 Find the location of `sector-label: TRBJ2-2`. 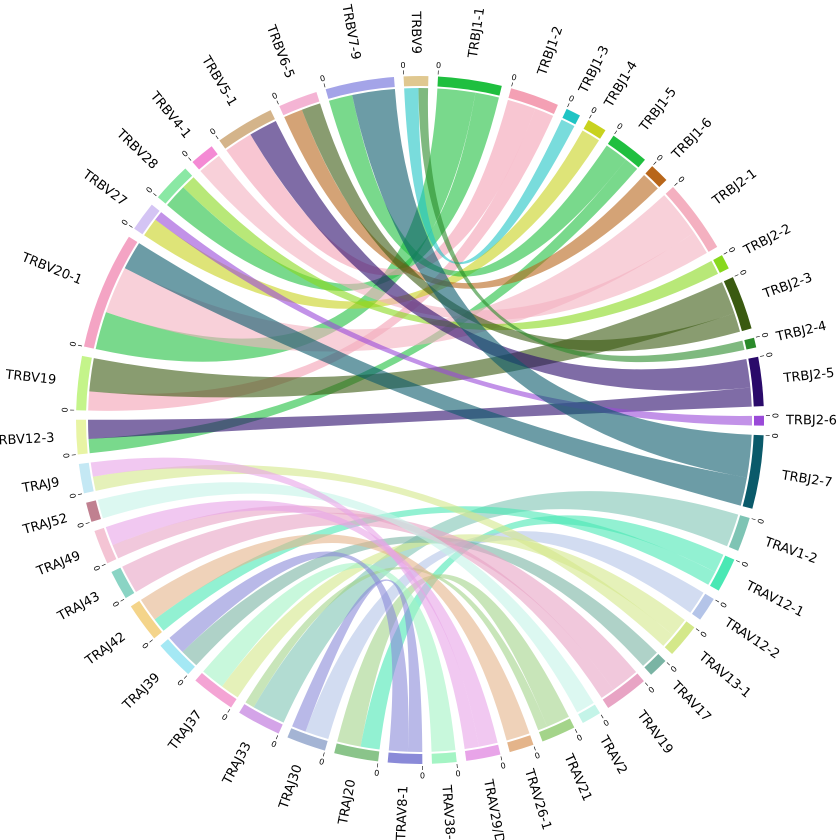

sector-label: TRBJ2-2 is located at coordinates (767, 240).